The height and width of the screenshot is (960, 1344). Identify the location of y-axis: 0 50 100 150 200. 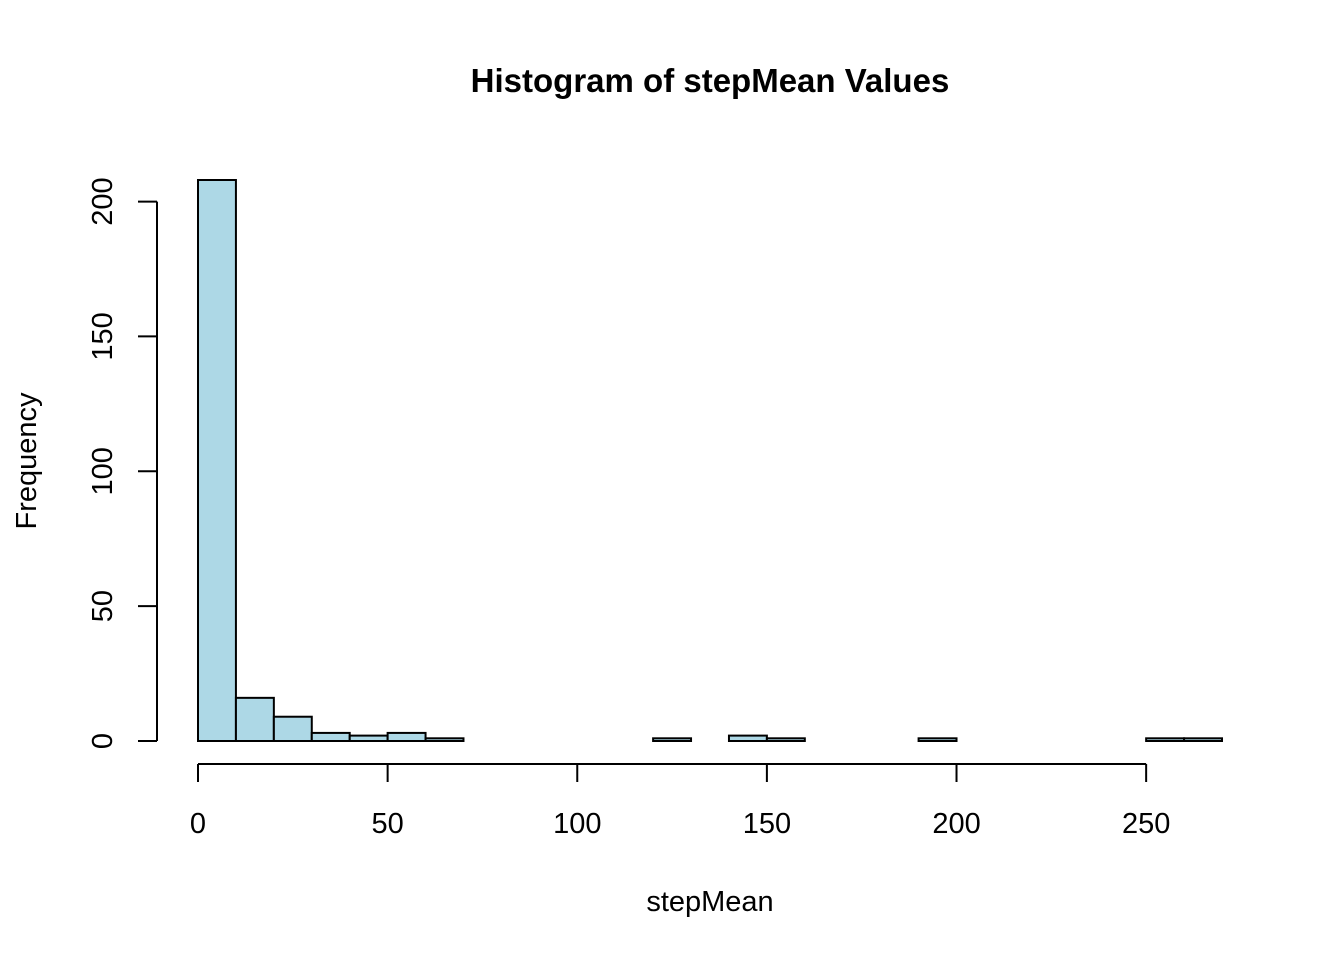
(122, 463).